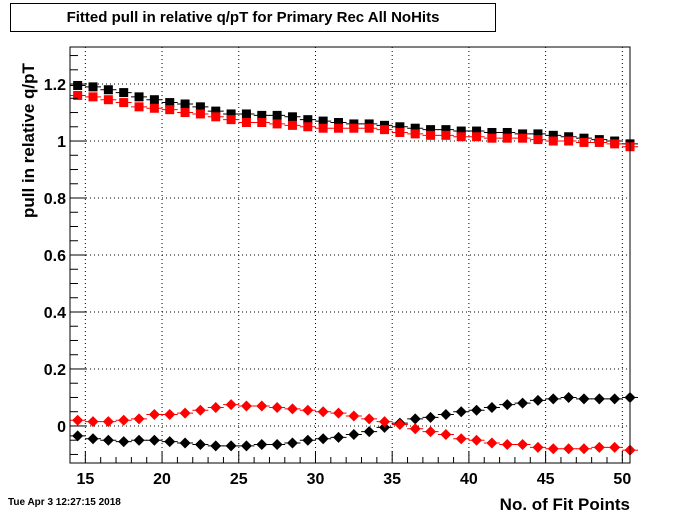 The image size is (700, 514). I want to click on x-tick-label: 15, so click(85, 479).